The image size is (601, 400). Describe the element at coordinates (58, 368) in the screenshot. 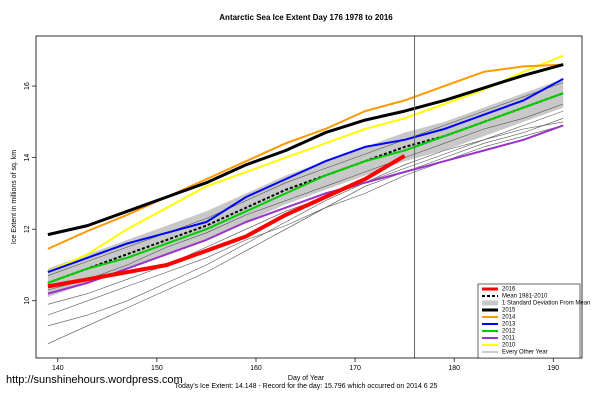

I see `x-tick-label: 140` at that location.